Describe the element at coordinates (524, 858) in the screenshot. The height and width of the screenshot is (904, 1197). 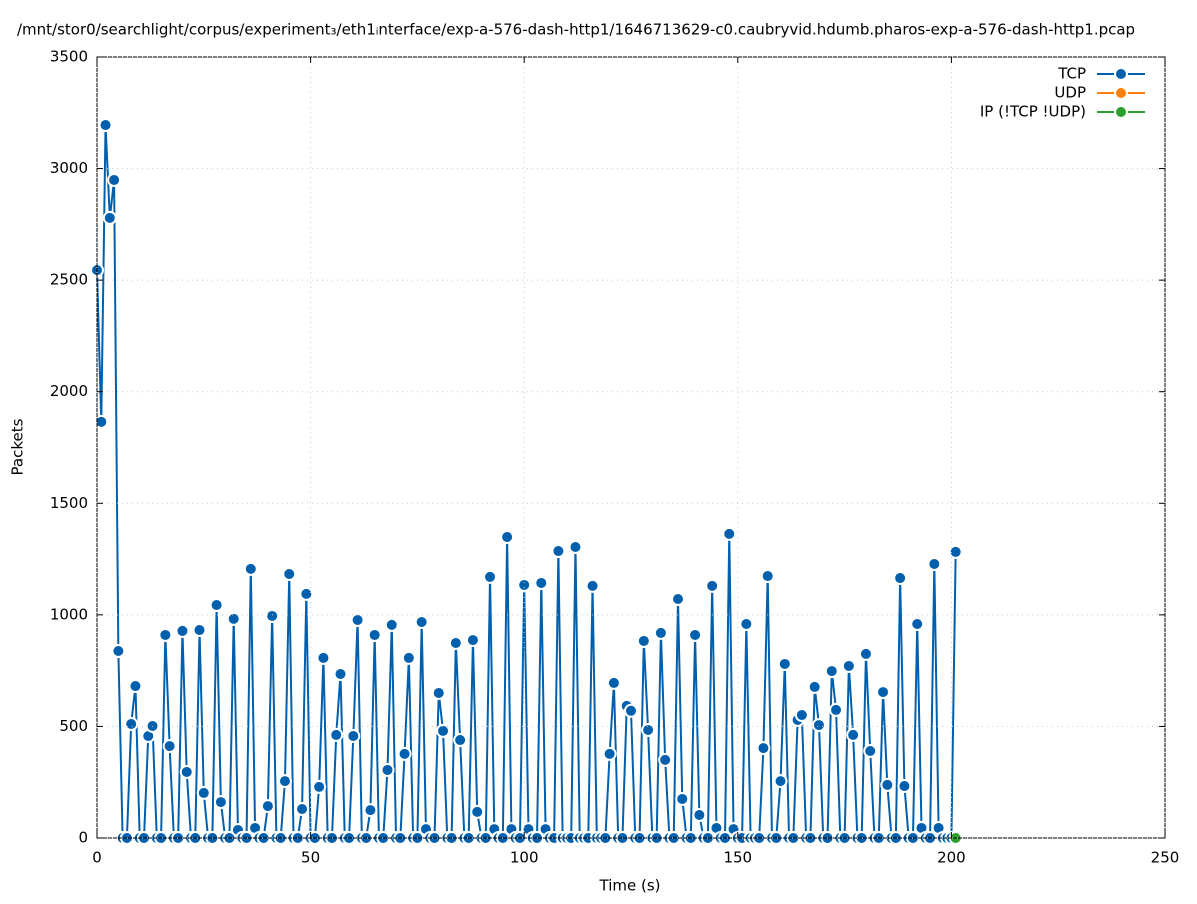
I see `x-tick-label: 100` at that location.